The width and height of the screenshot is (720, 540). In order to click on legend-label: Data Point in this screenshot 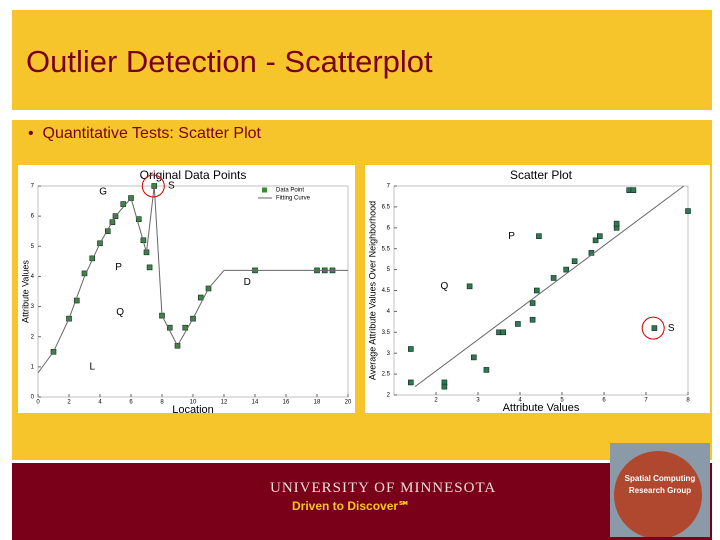, I will do `click(290, 191)`.